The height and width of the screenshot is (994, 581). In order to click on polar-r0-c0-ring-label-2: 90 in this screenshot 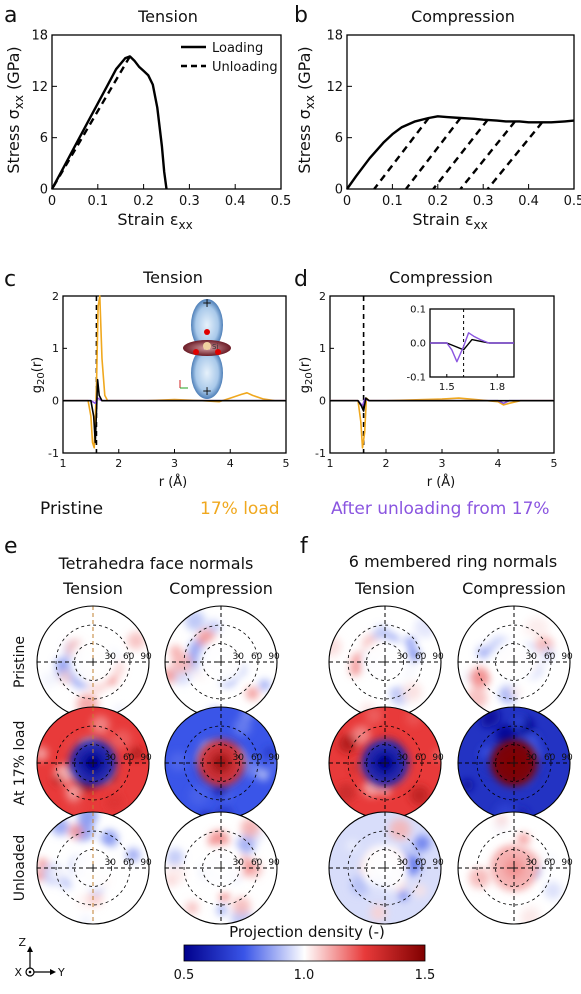, I will do `click(146, 657)`.